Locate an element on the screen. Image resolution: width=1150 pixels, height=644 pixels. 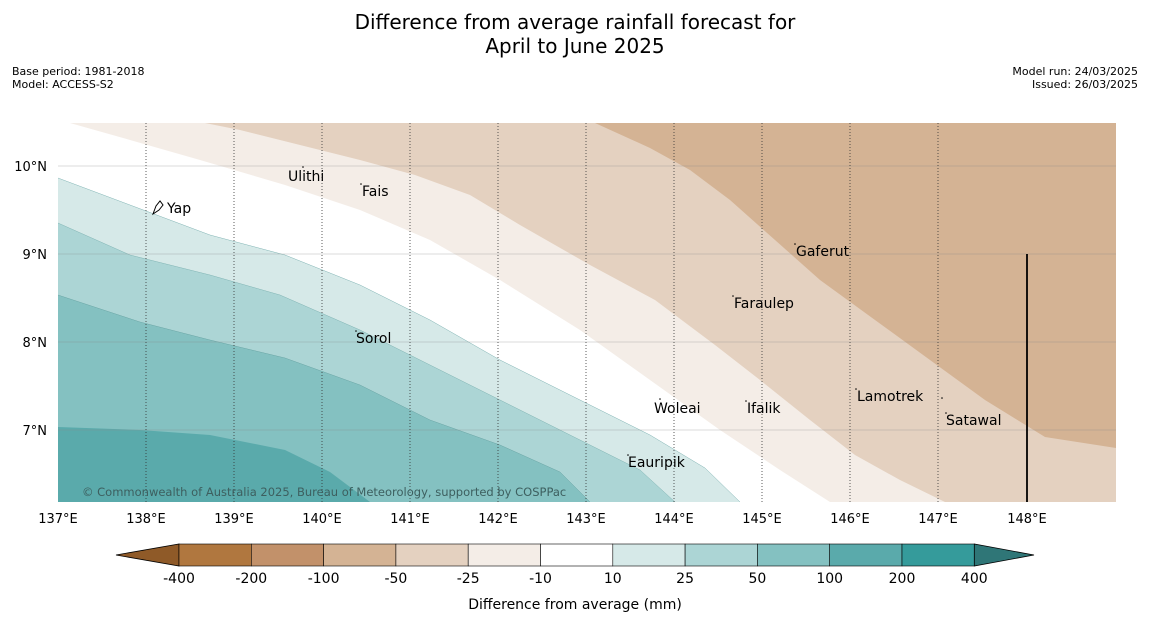
colorbar-tick-label: 200 is located at coordinates (902, 579).